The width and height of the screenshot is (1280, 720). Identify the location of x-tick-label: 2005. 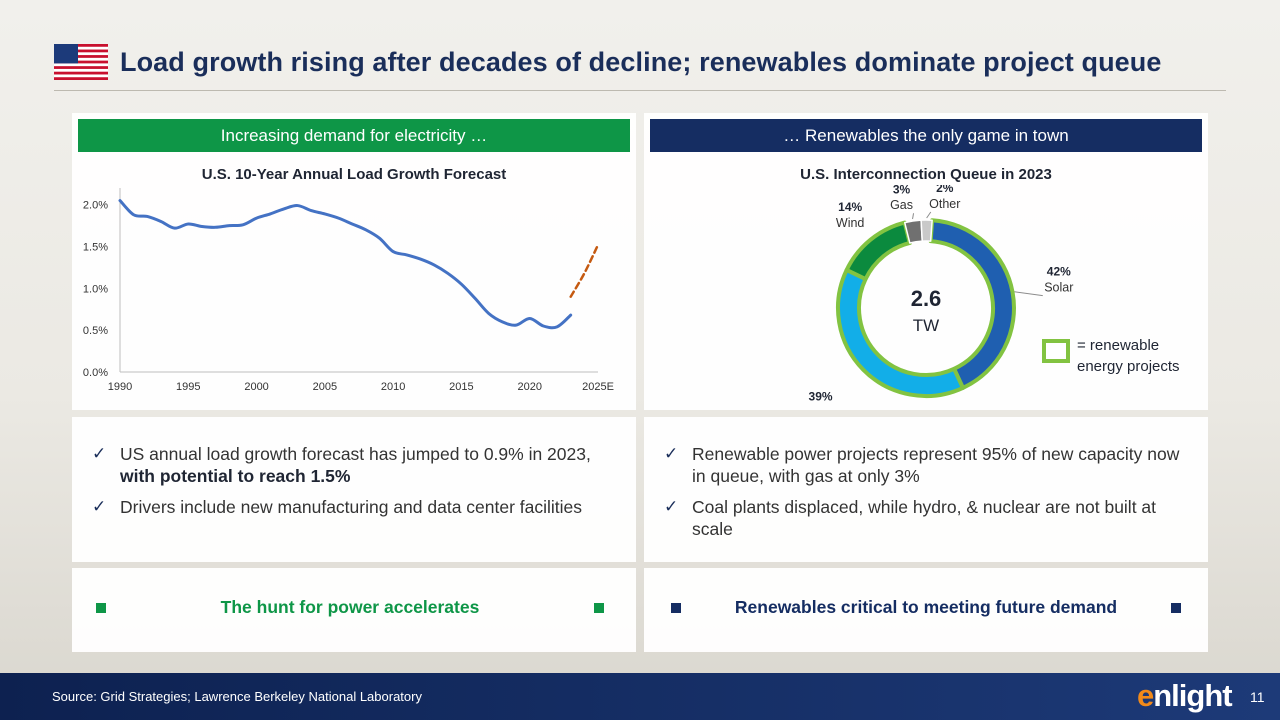
(325, 387).